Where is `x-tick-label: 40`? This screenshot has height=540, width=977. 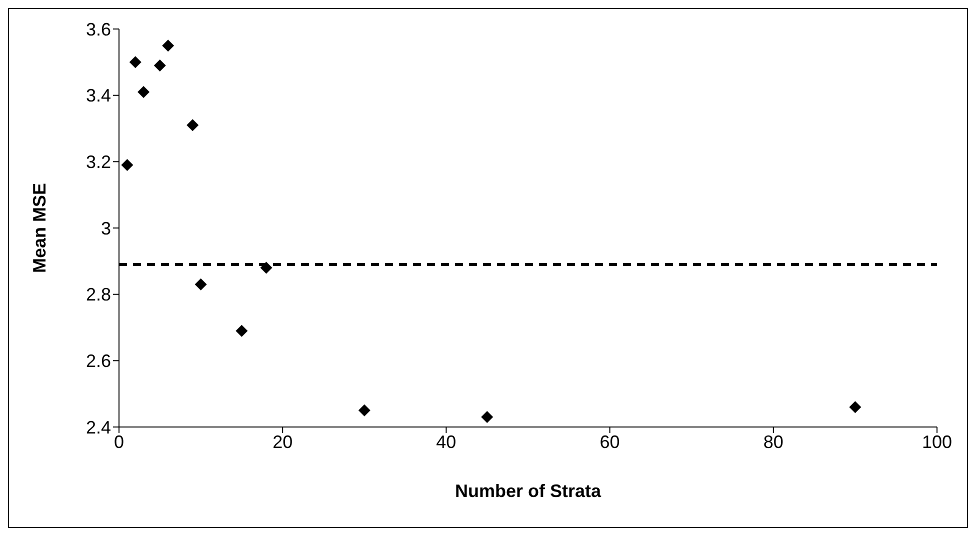
x-tick-label: 40 is located at coordinates (446, 442).